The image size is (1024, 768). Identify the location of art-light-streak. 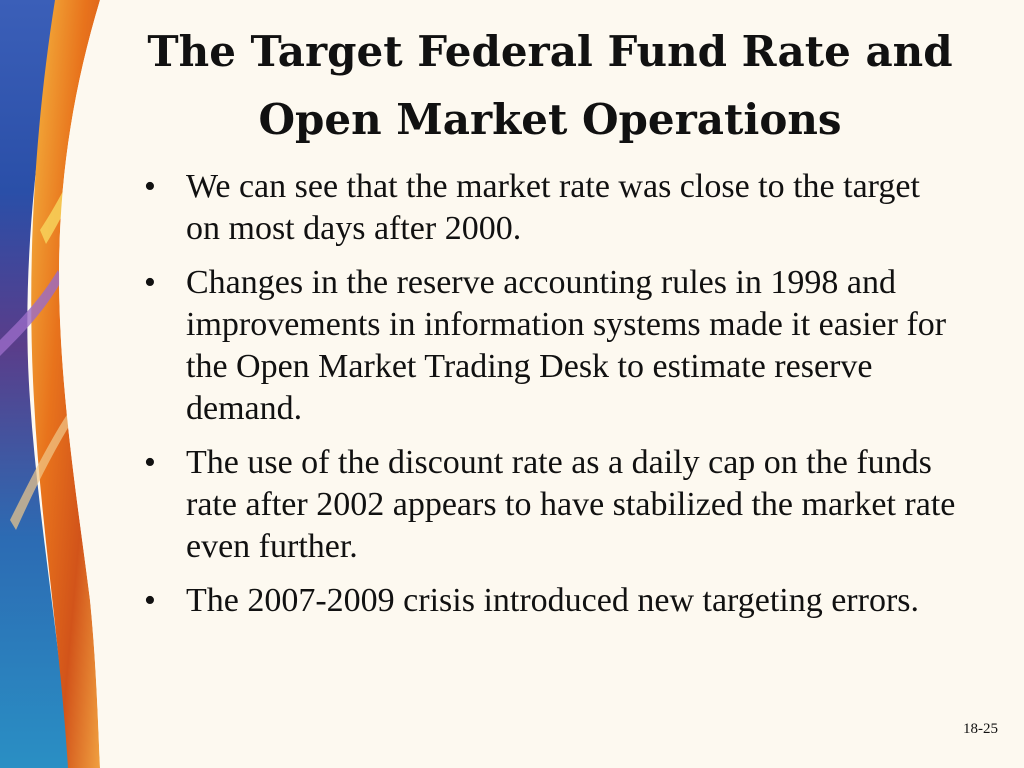
(42, 470).